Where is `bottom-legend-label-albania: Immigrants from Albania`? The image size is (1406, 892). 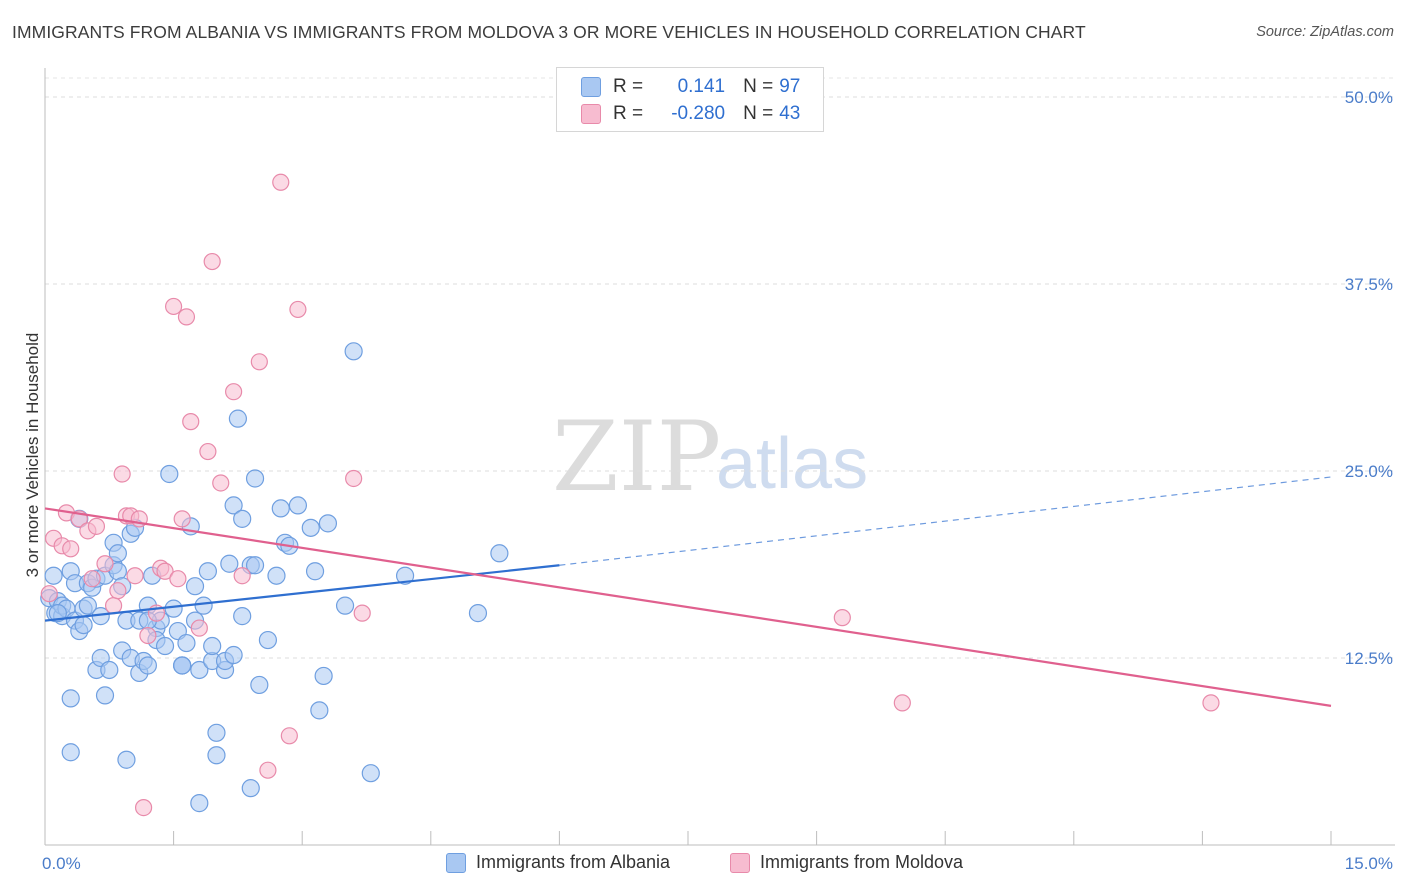
bottom-legend-label-albania: Immigrants from Albania is located at coordinates (573, 862).